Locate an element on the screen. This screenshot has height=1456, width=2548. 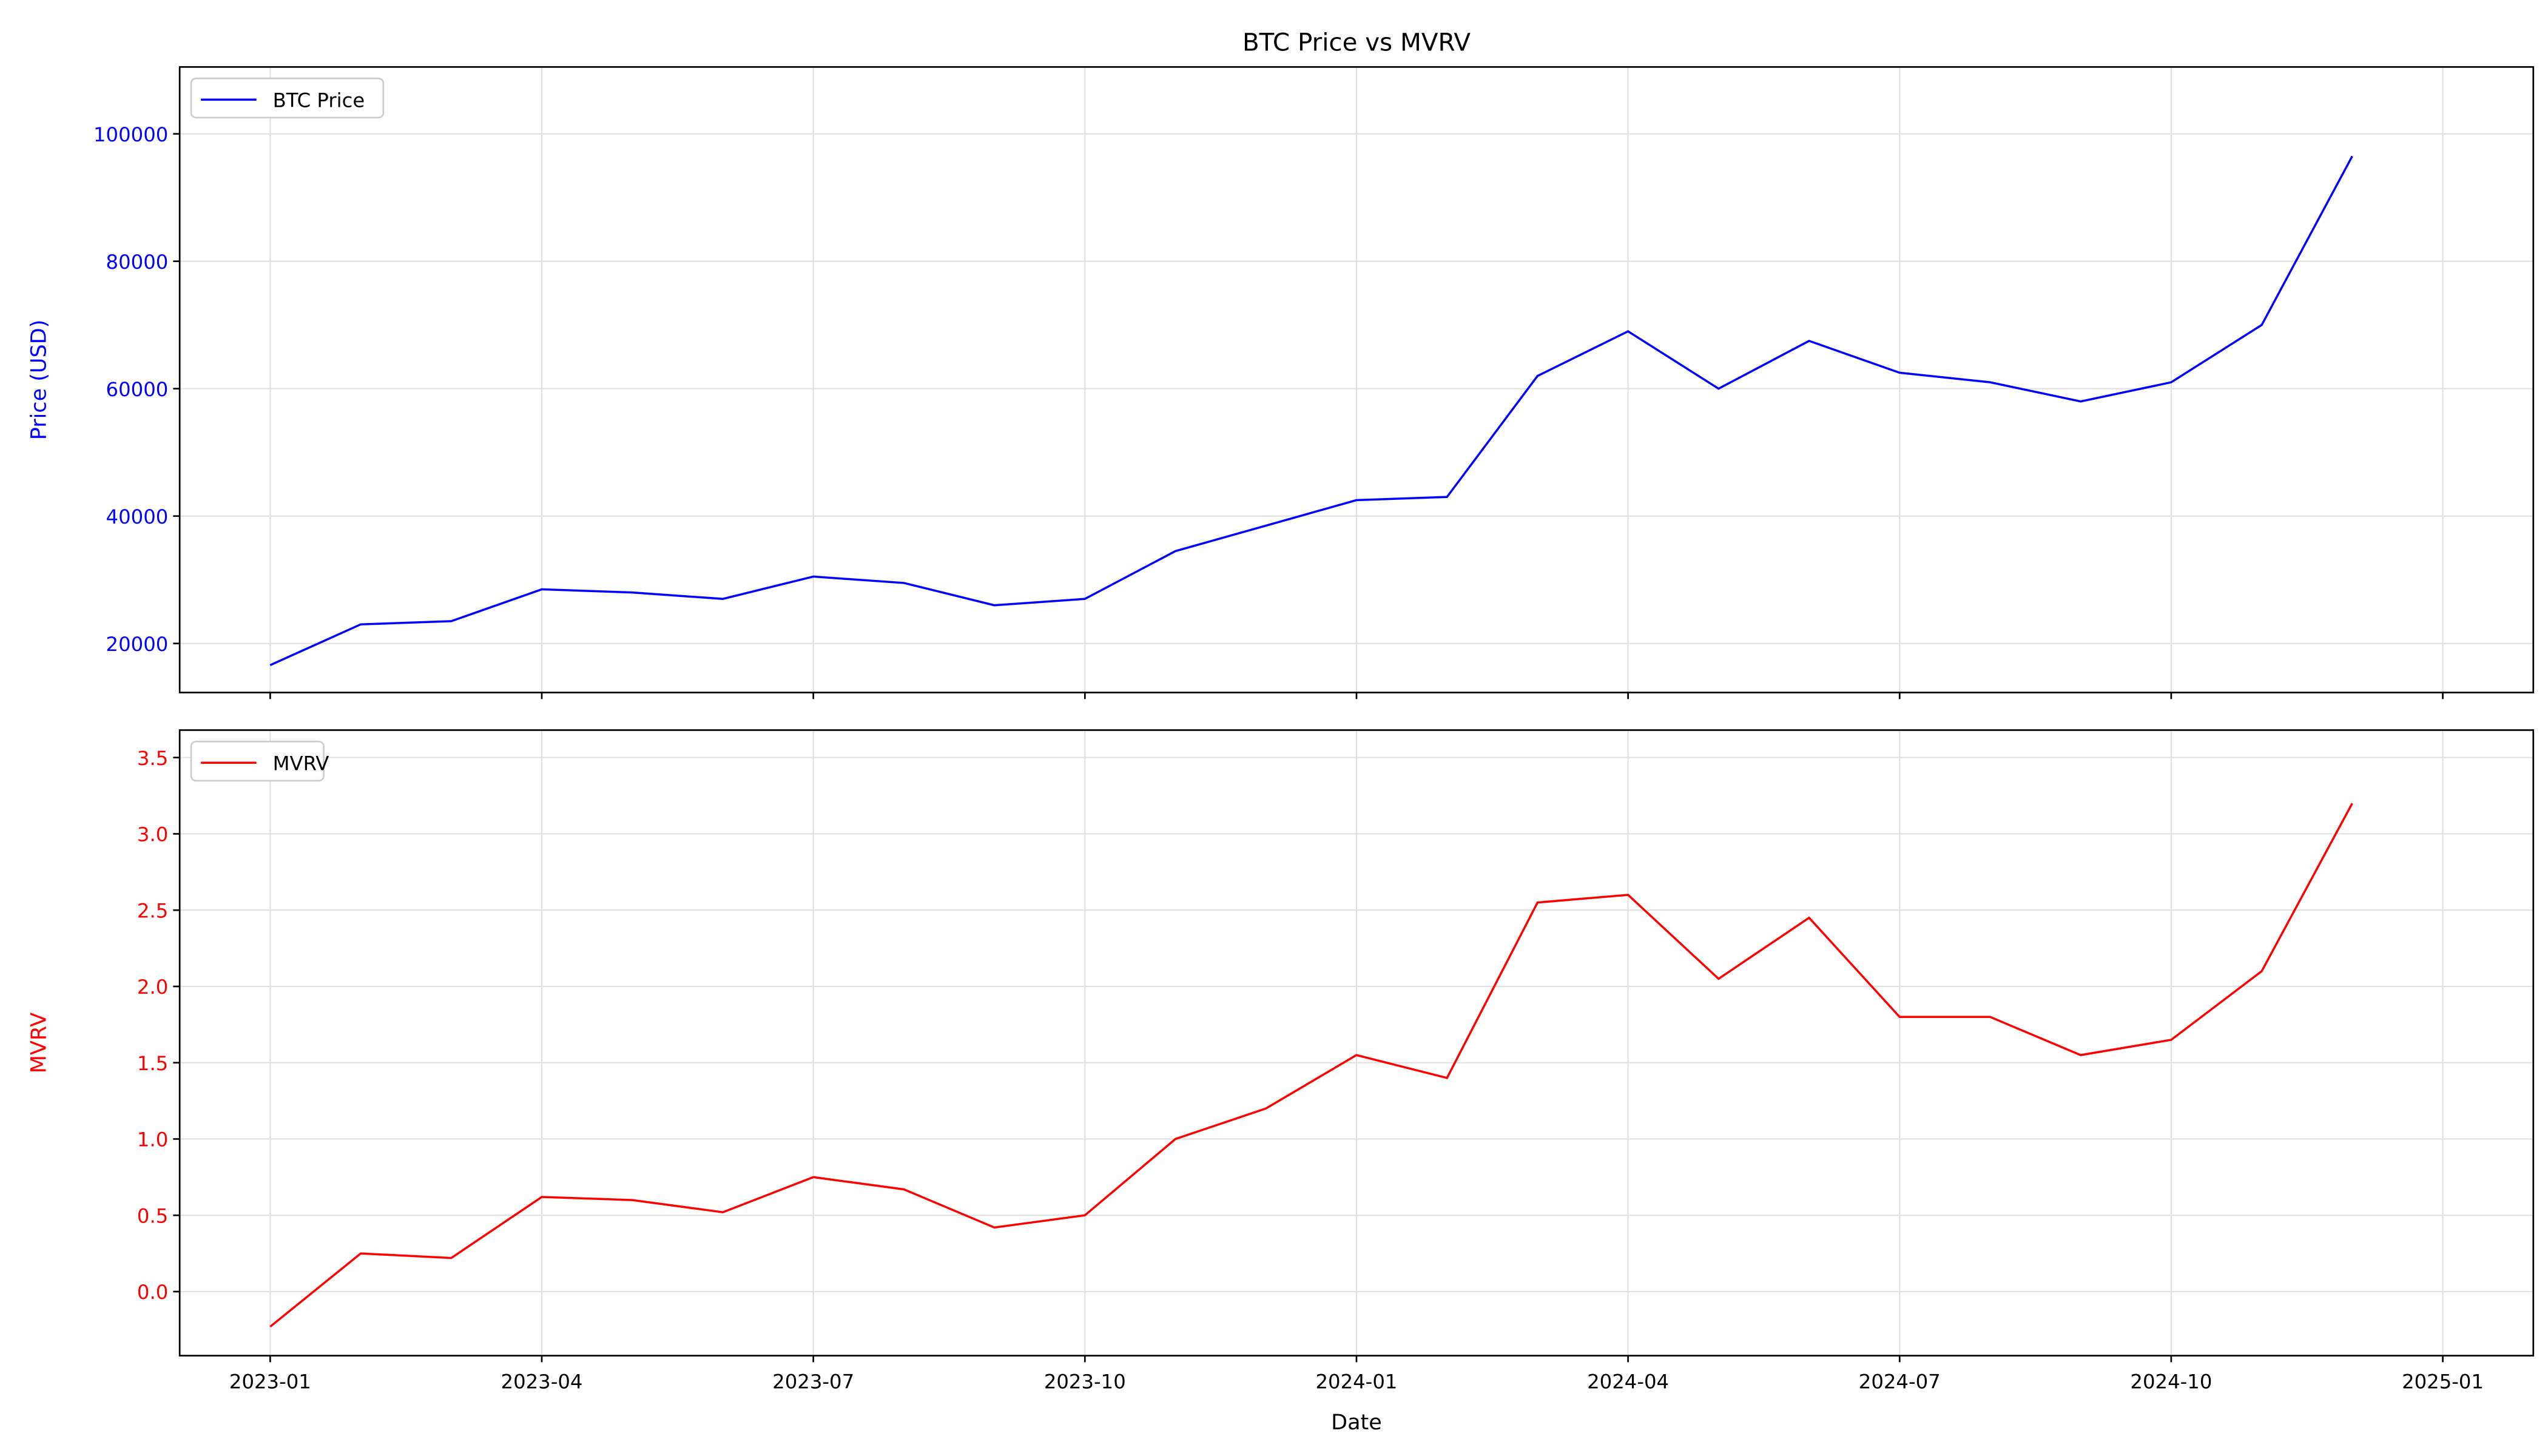
y-tick-label: 60000 is located at coordinates (137, 389).